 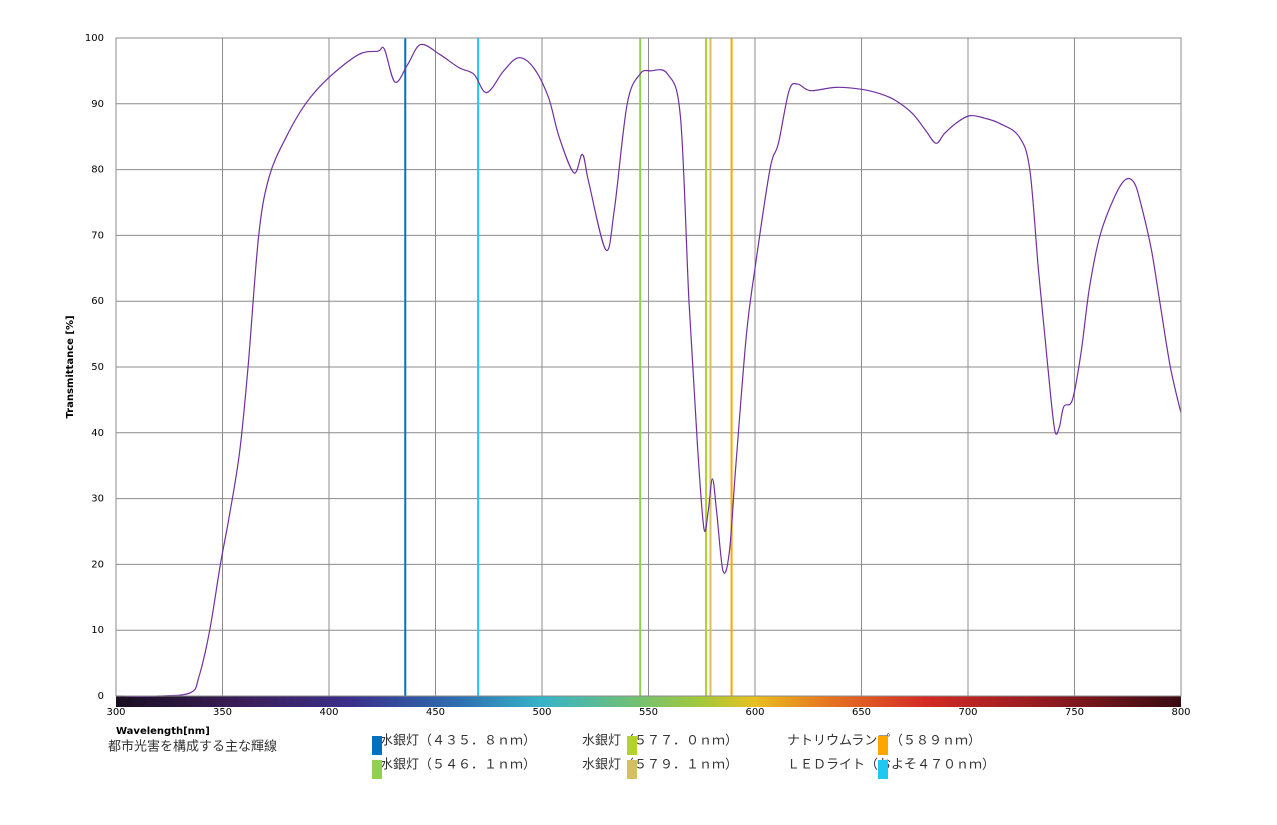 What do you see at coordinates (97, 367) in the screenshot?
I see `y-tick-label: 50` at bounding box center [97, 367].